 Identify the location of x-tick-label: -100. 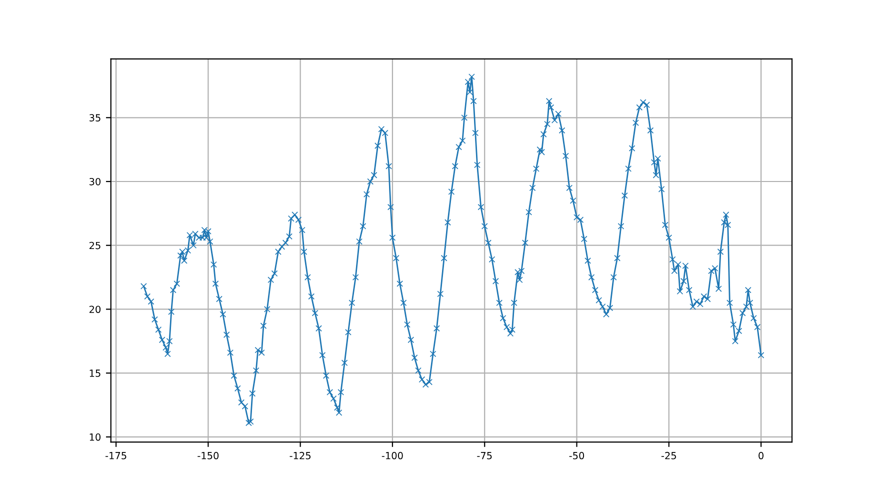
(392, 456).